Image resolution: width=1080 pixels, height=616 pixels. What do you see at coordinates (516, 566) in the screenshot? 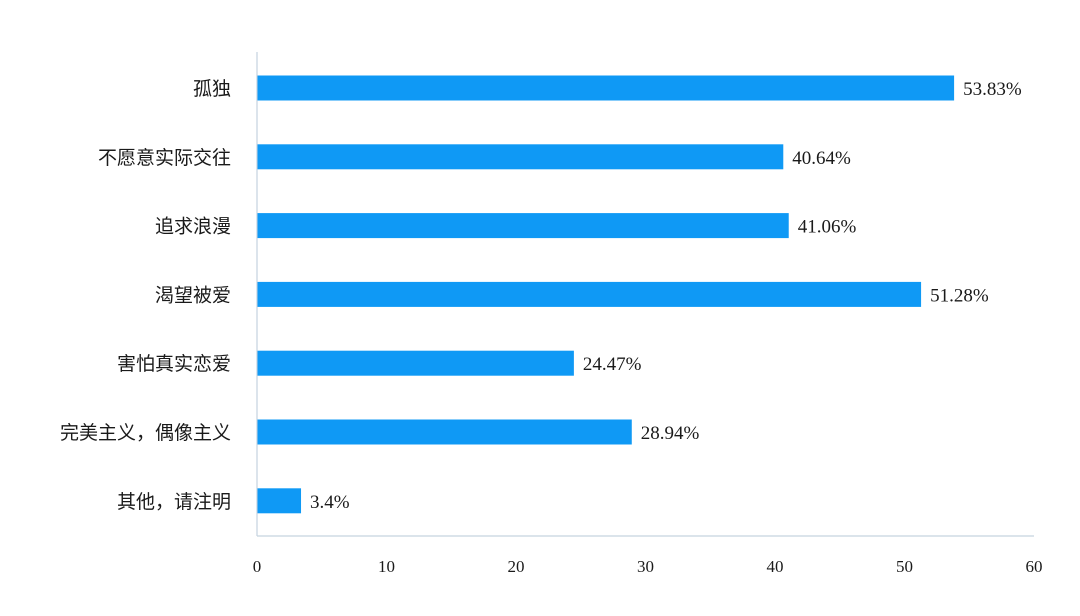
I see `x-tick-label: 20` at bounding box center [516, 566].